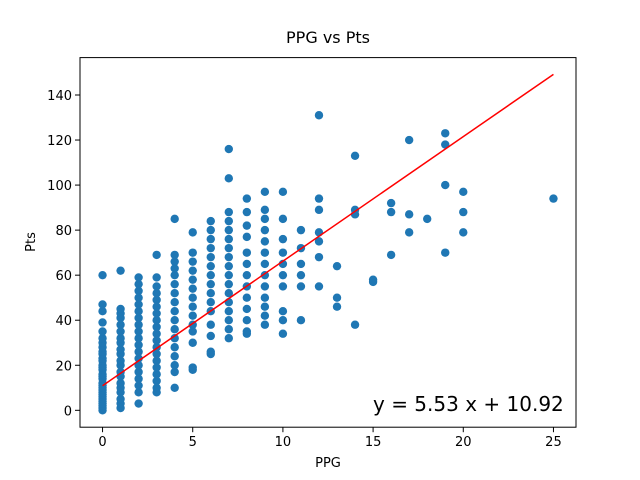 This screenshot has width=640, height=480. I want to click on y-tick-label: 80, so click(63, 231).